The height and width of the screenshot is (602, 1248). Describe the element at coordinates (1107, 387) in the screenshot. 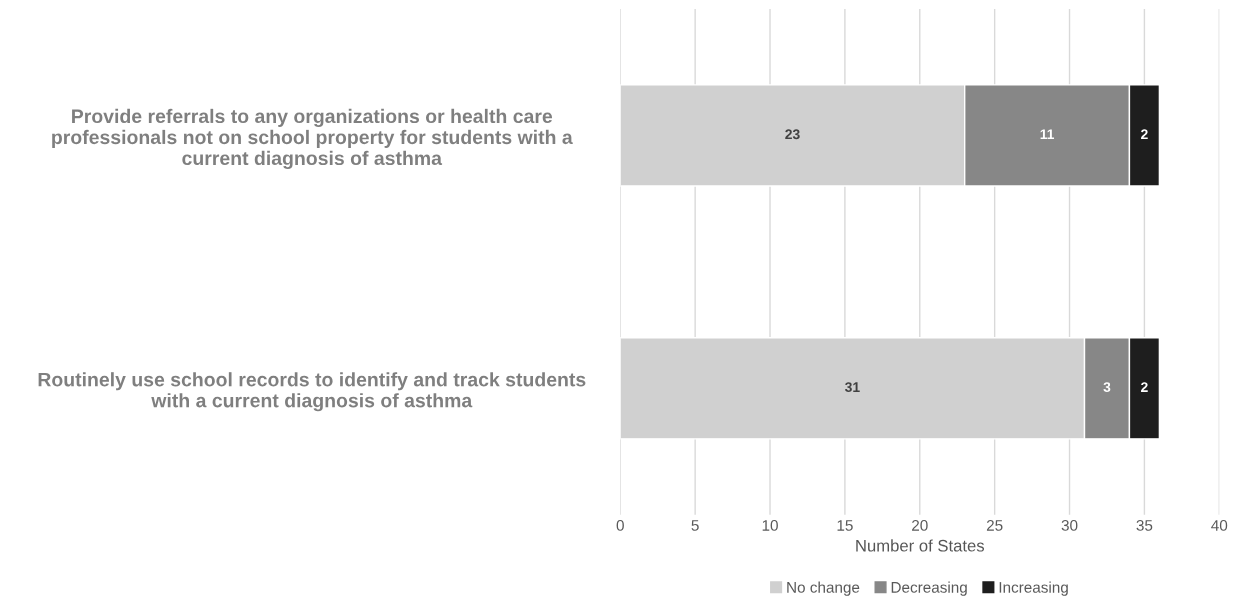

I see `data-label: 3` at that location.